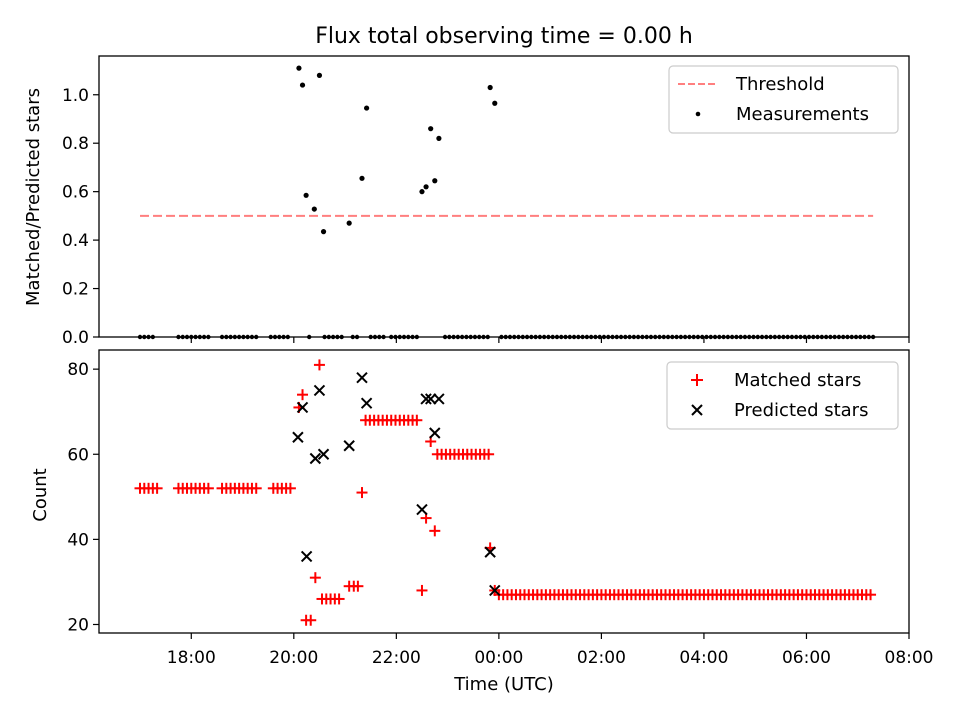  I want to click on bottom-x-tick-label: 18:00, so click(191, 658).